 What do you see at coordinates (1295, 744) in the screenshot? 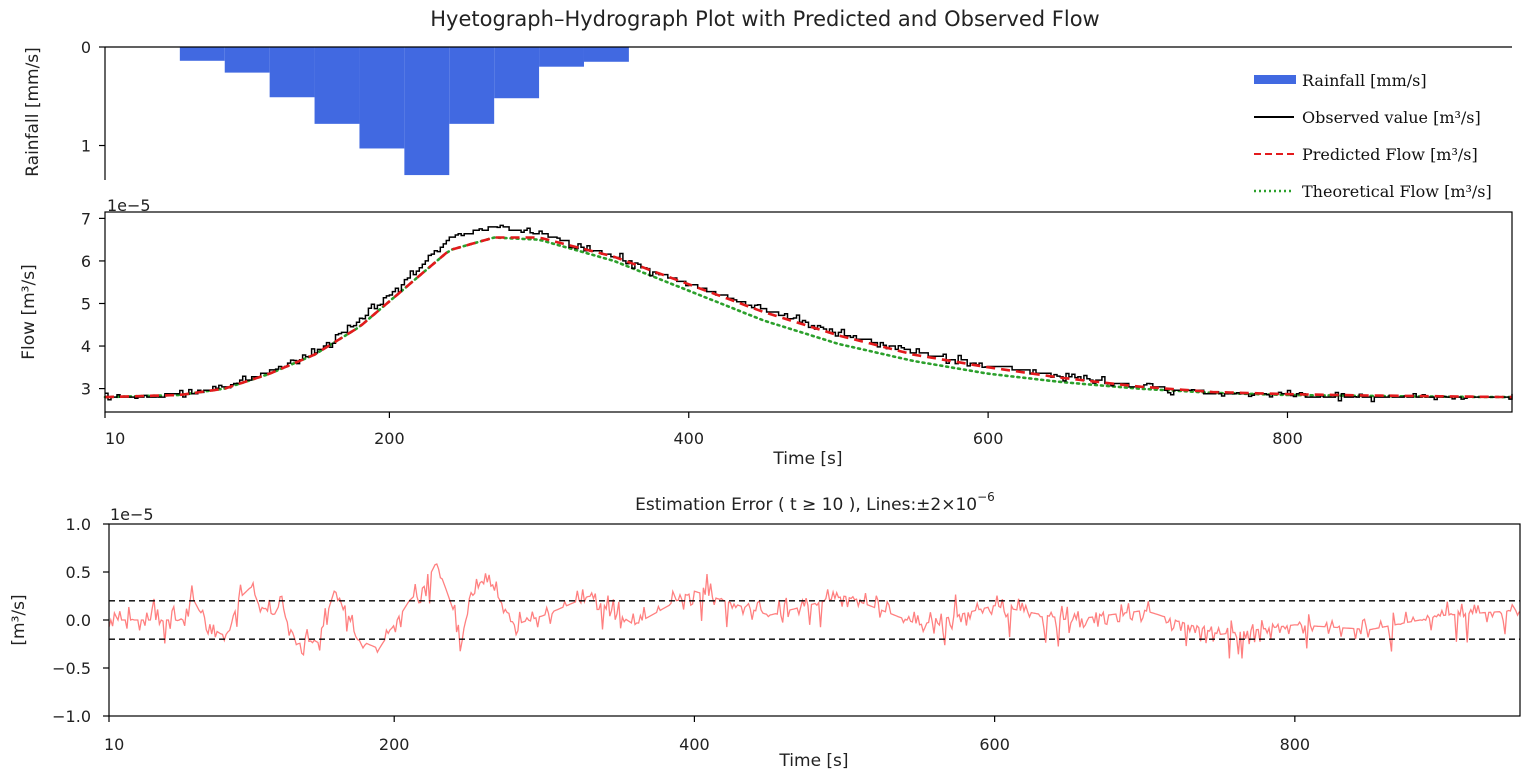
I see `error-x-tick-label: 800` at bounding box center [1295, 744].